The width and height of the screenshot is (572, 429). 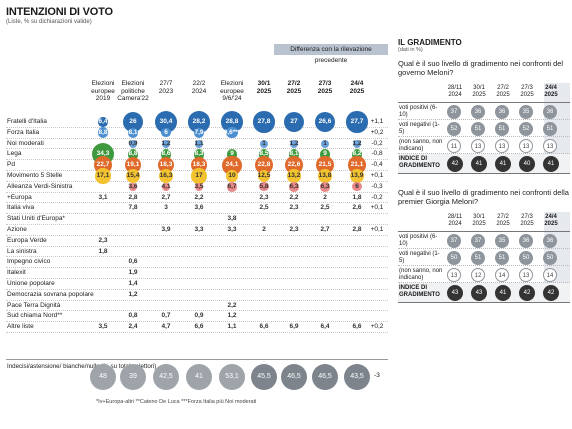 I want to click on party-name: Italia viva, so click(x=21, y=208).